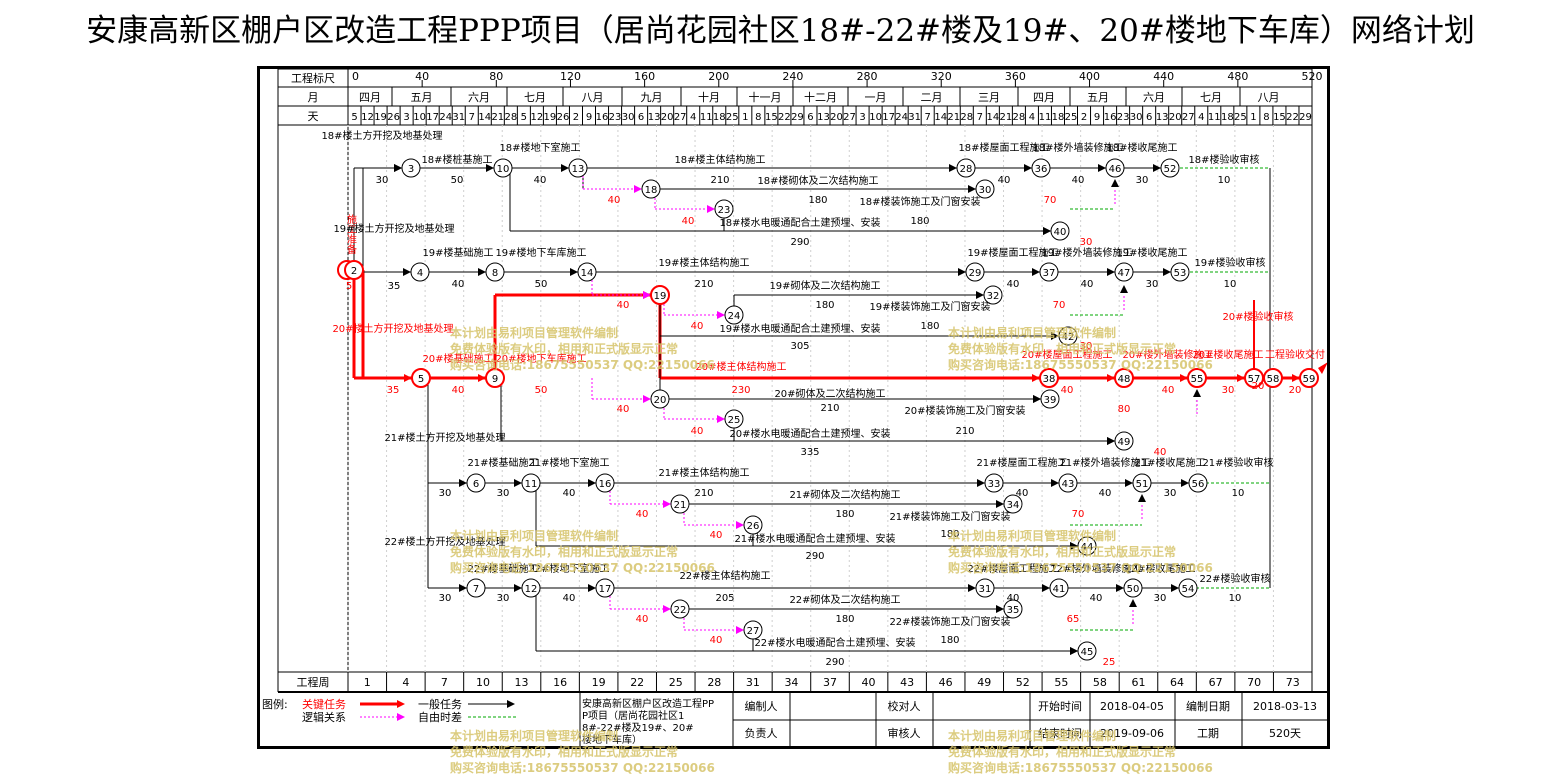 The width and height of the screenshot is (1561, 777). Describe the element at coordinates (444, 682) in the screenshot. I see `week-cell: 7` at that location.